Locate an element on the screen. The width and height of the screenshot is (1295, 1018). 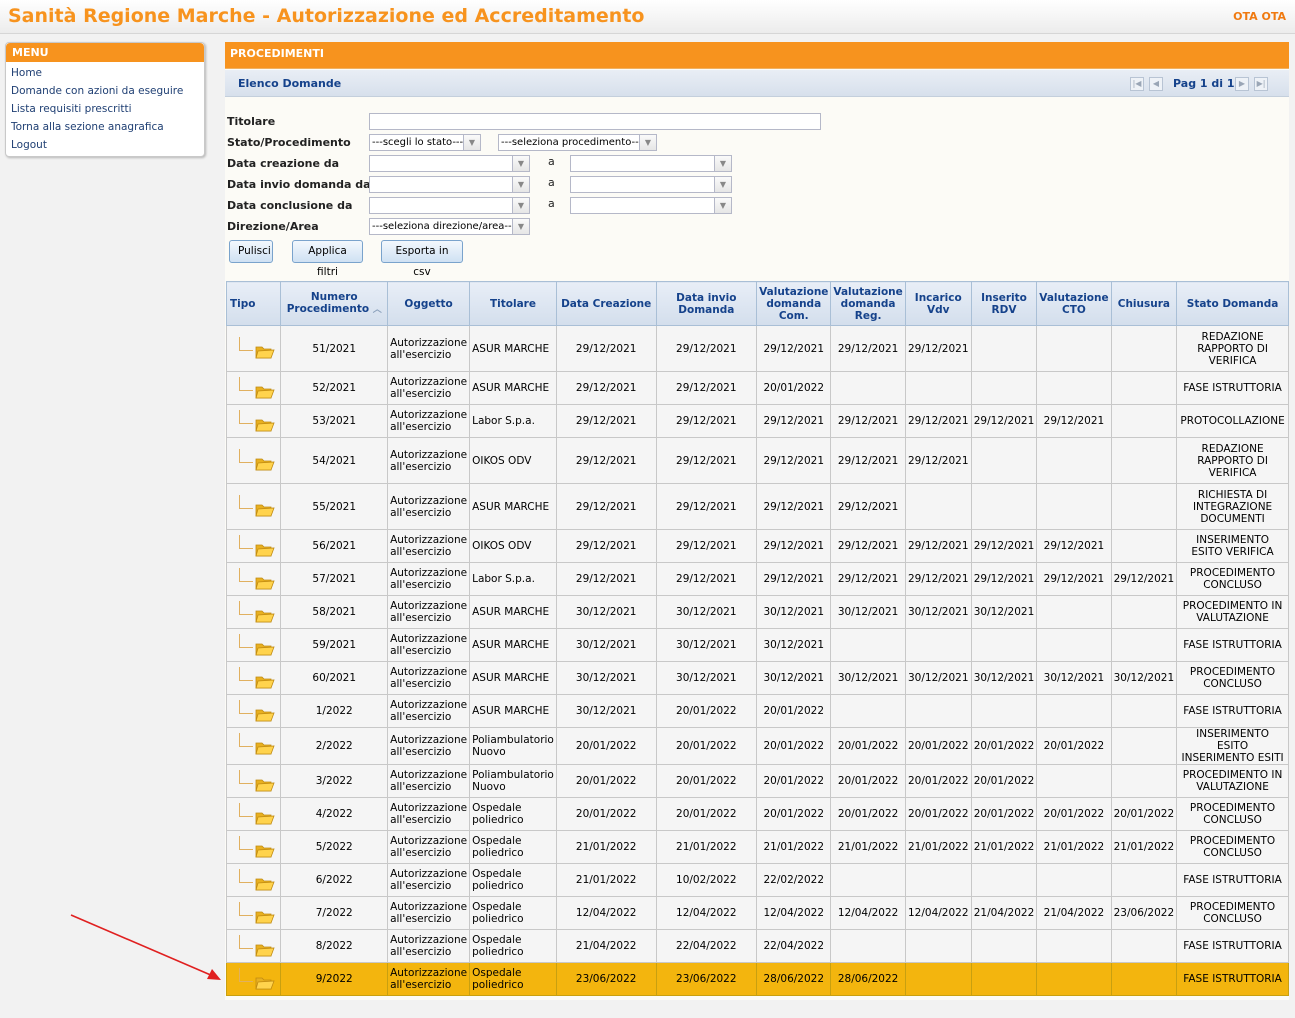
menu-item-torna-anagrafica: Torna alla sezione anagrafica is located at coordinates (87, 127).